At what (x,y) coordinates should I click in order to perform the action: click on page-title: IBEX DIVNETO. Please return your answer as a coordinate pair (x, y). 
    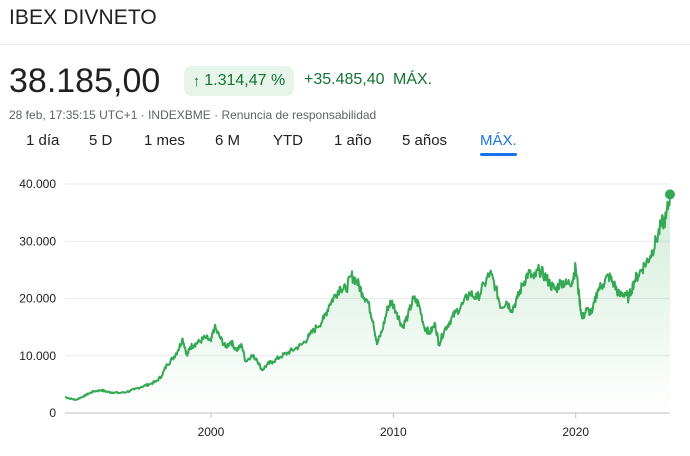
    Looking at the image, I should click on (83, 17).